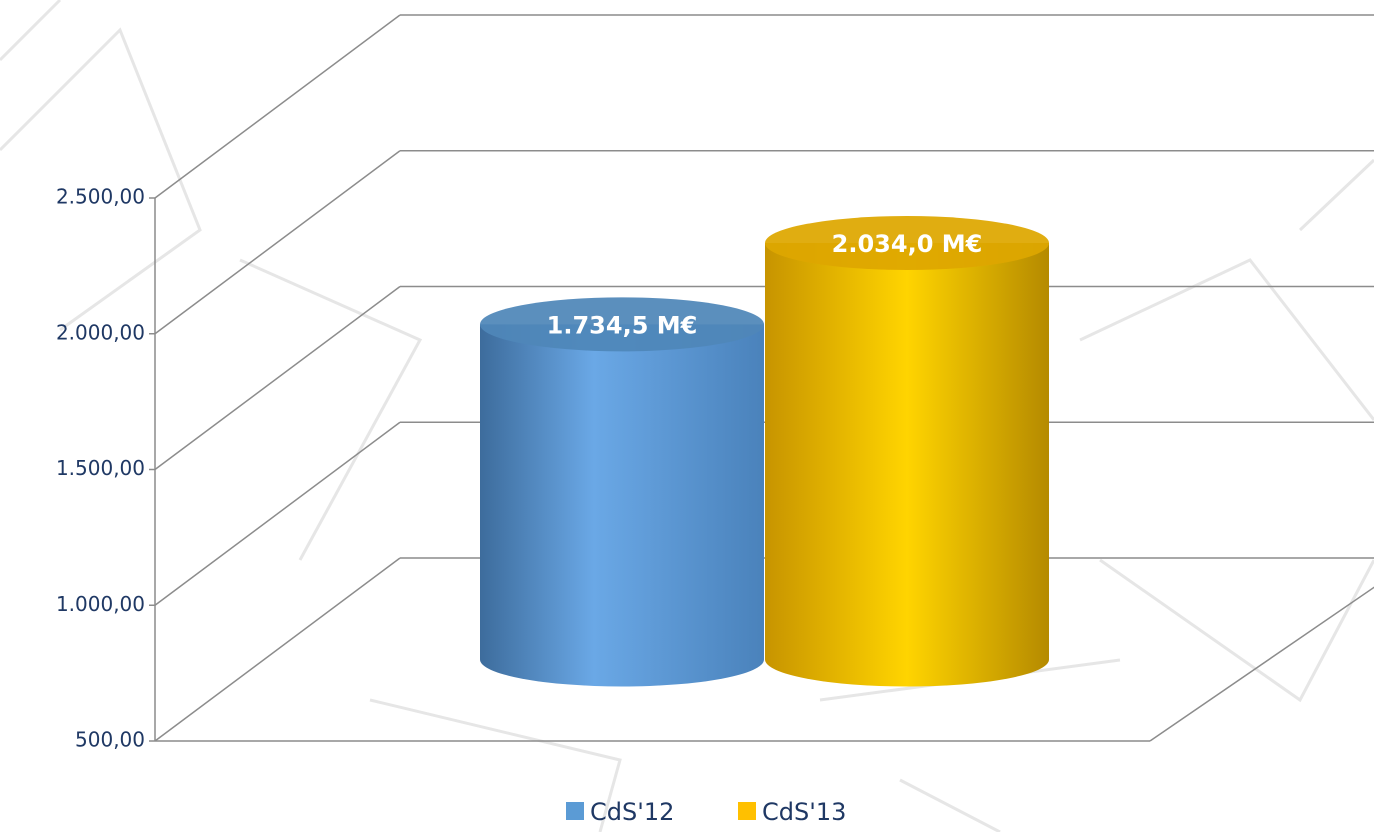 The height and width of the screenshot is (832, 1374). What do you see at coordinates (100, 332) in the screenshot?
I see `y-tick-label: 2.000,00` at bounding box center [100, 332].